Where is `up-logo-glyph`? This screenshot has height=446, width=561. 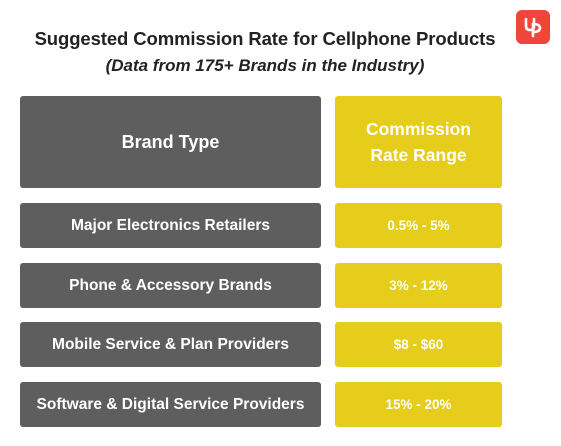
up-logo-glyph is located at coordinates (533, 27).